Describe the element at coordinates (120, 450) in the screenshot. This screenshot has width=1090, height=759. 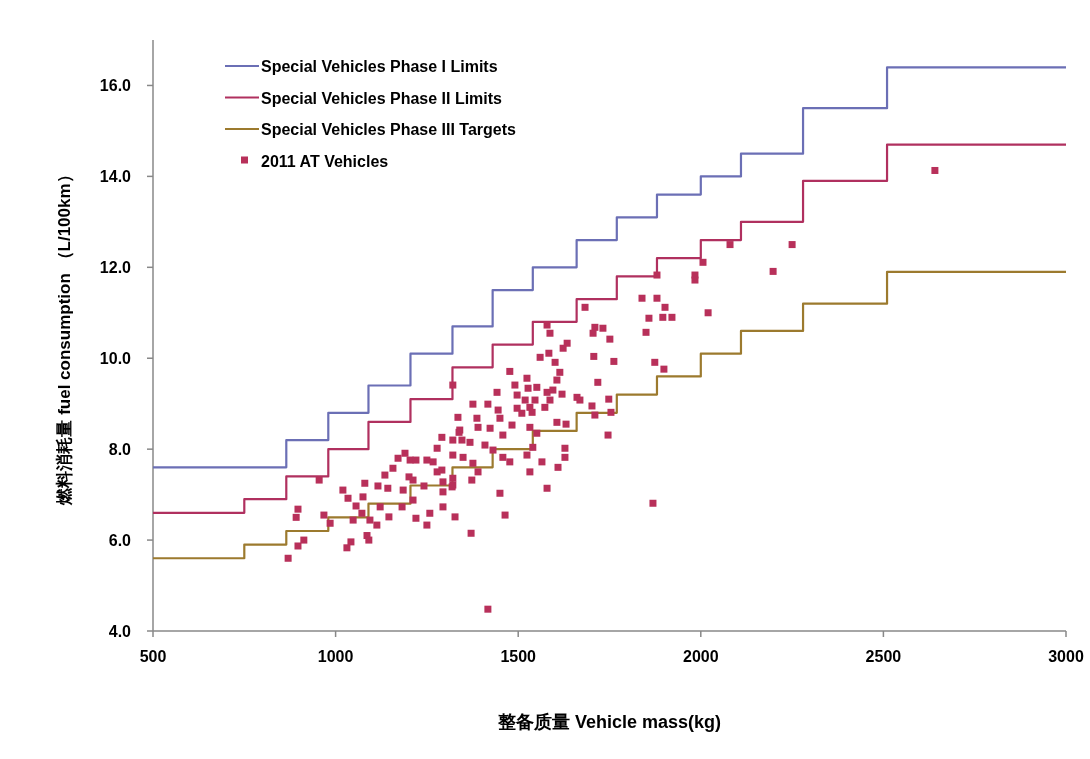
I see `y-tick-label: 8.0` at that location.